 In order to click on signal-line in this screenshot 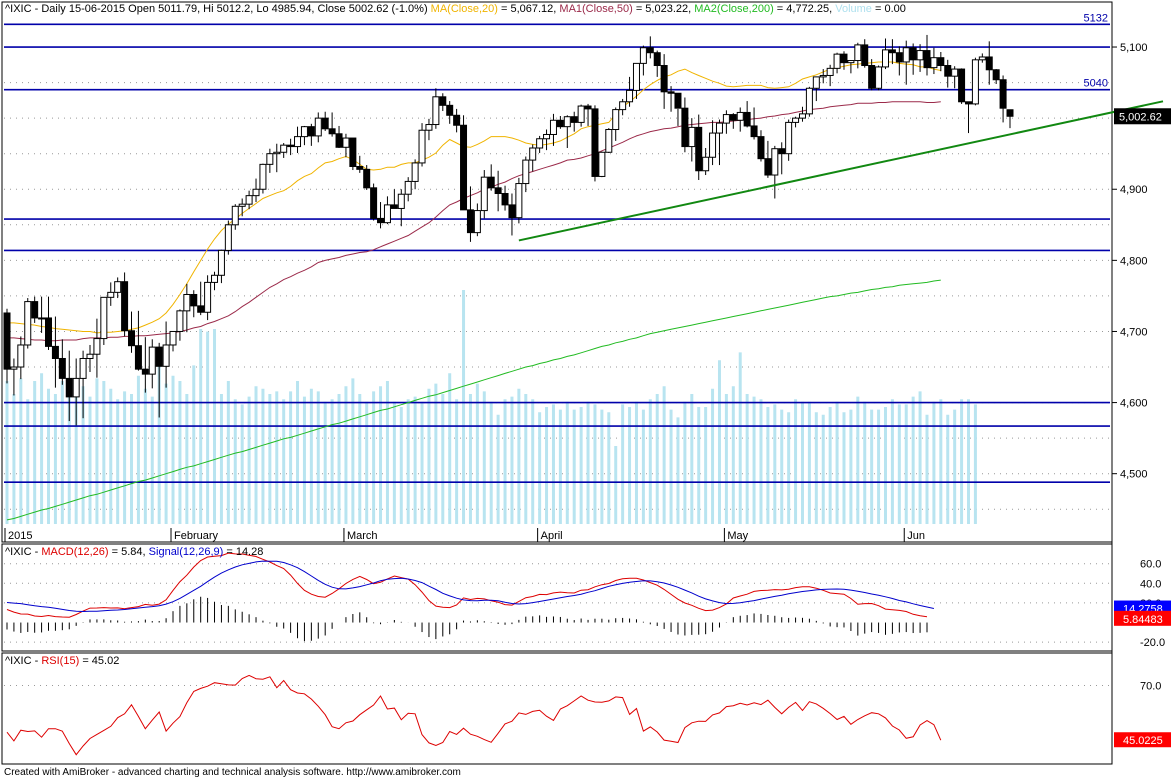, I will do `click(470, 586)`.